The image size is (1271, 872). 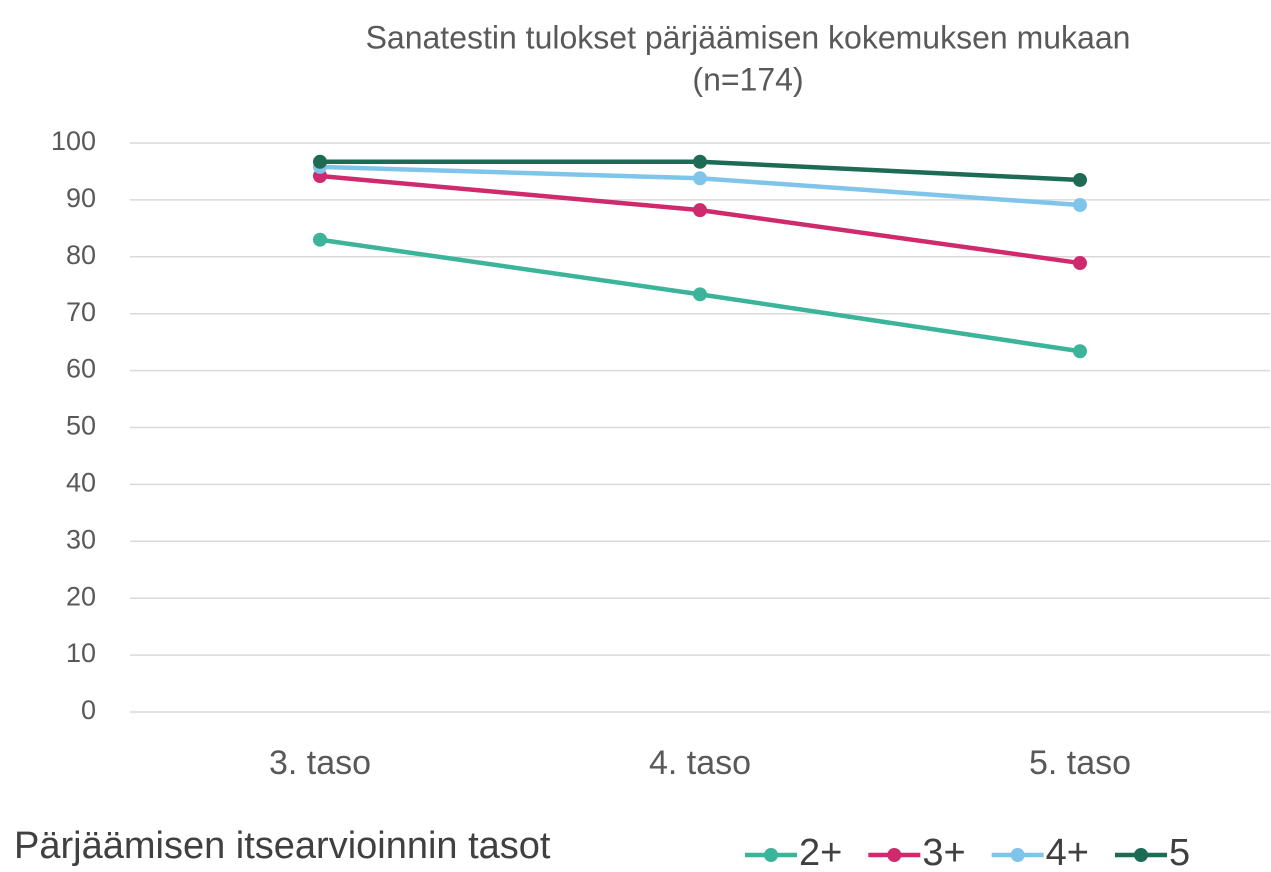 What do you see at coordinates (1080, 763) in the screenshot?
I see `x-tick-label: 5. taso` at bounding box center [1080, 763].